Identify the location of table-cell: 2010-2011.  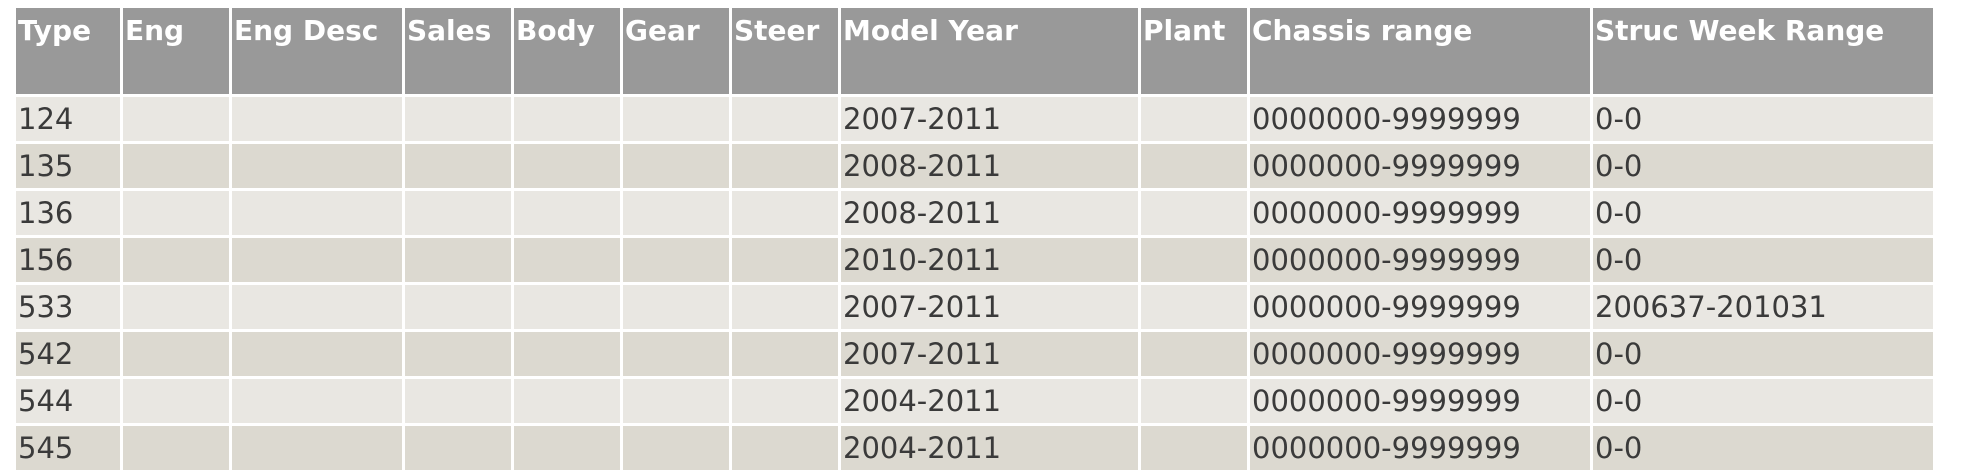
(989, 260).